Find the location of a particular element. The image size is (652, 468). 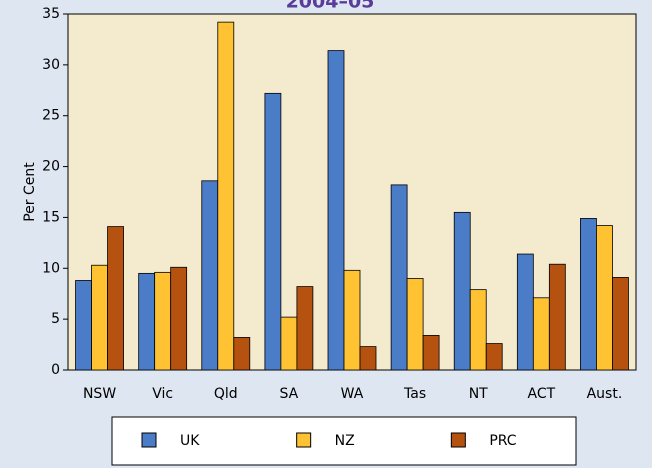

chart-title: 2004–05 is located at coordinates (330, 6).